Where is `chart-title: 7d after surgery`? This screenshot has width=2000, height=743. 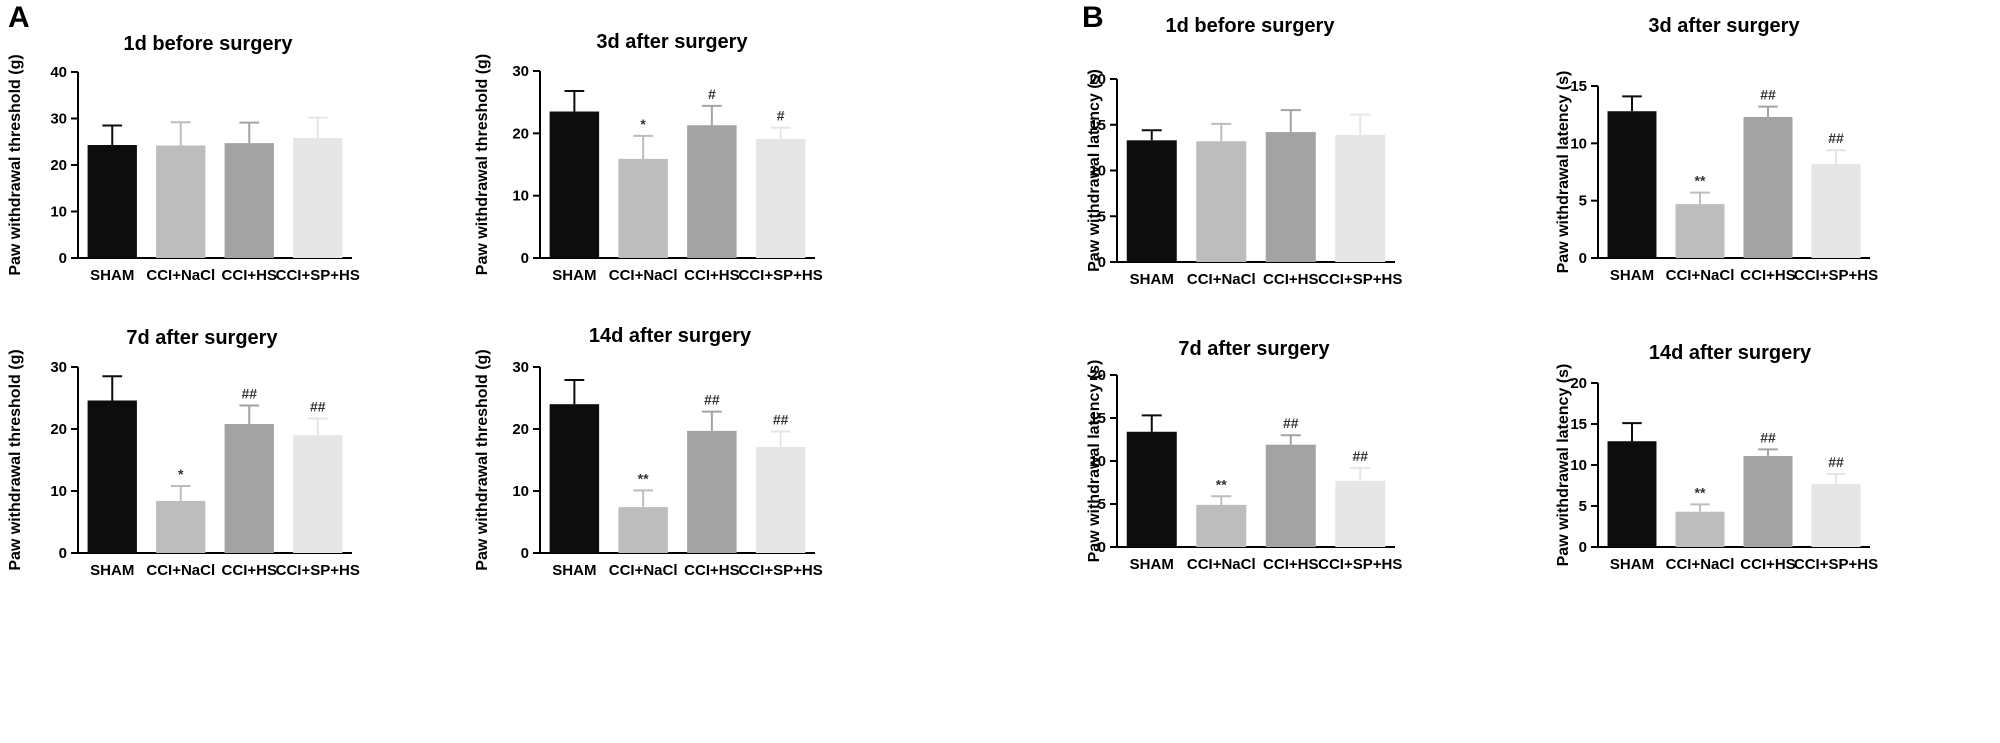
chart-title: 7d after surgery is located at coordinates (202, 338).